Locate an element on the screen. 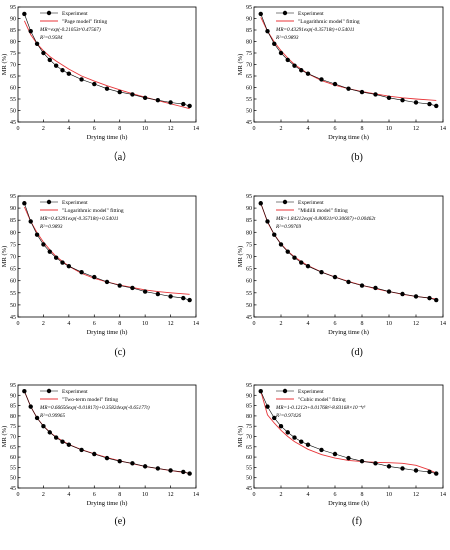 The height and width of the screenshot is (550, 450). legend-marker-experiment is located at coordinates (49, 13).